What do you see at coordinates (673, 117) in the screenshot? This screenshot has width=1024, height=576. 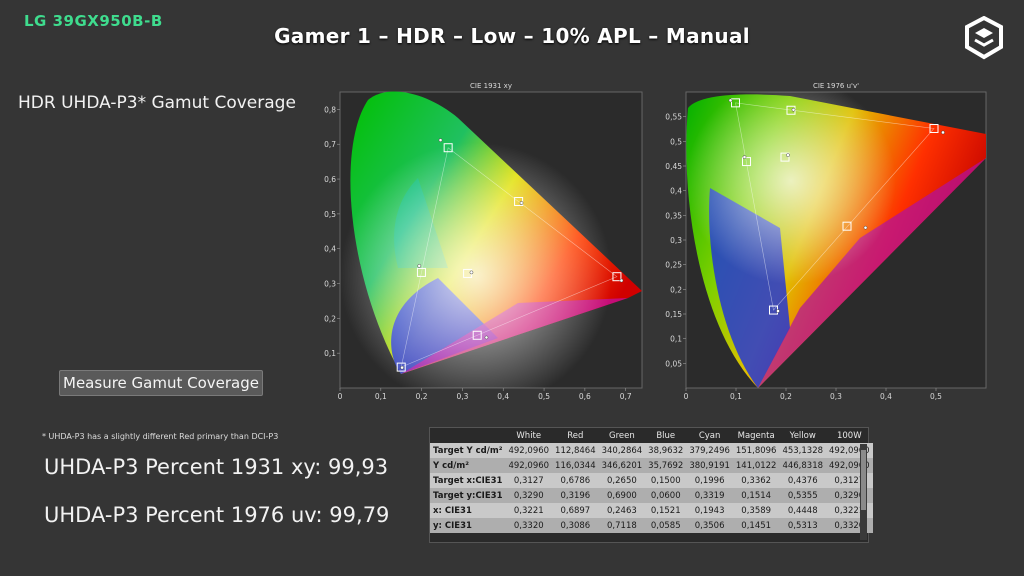 I see `c76-y-tick-label: 0,55` at bounding box center [673, 117].